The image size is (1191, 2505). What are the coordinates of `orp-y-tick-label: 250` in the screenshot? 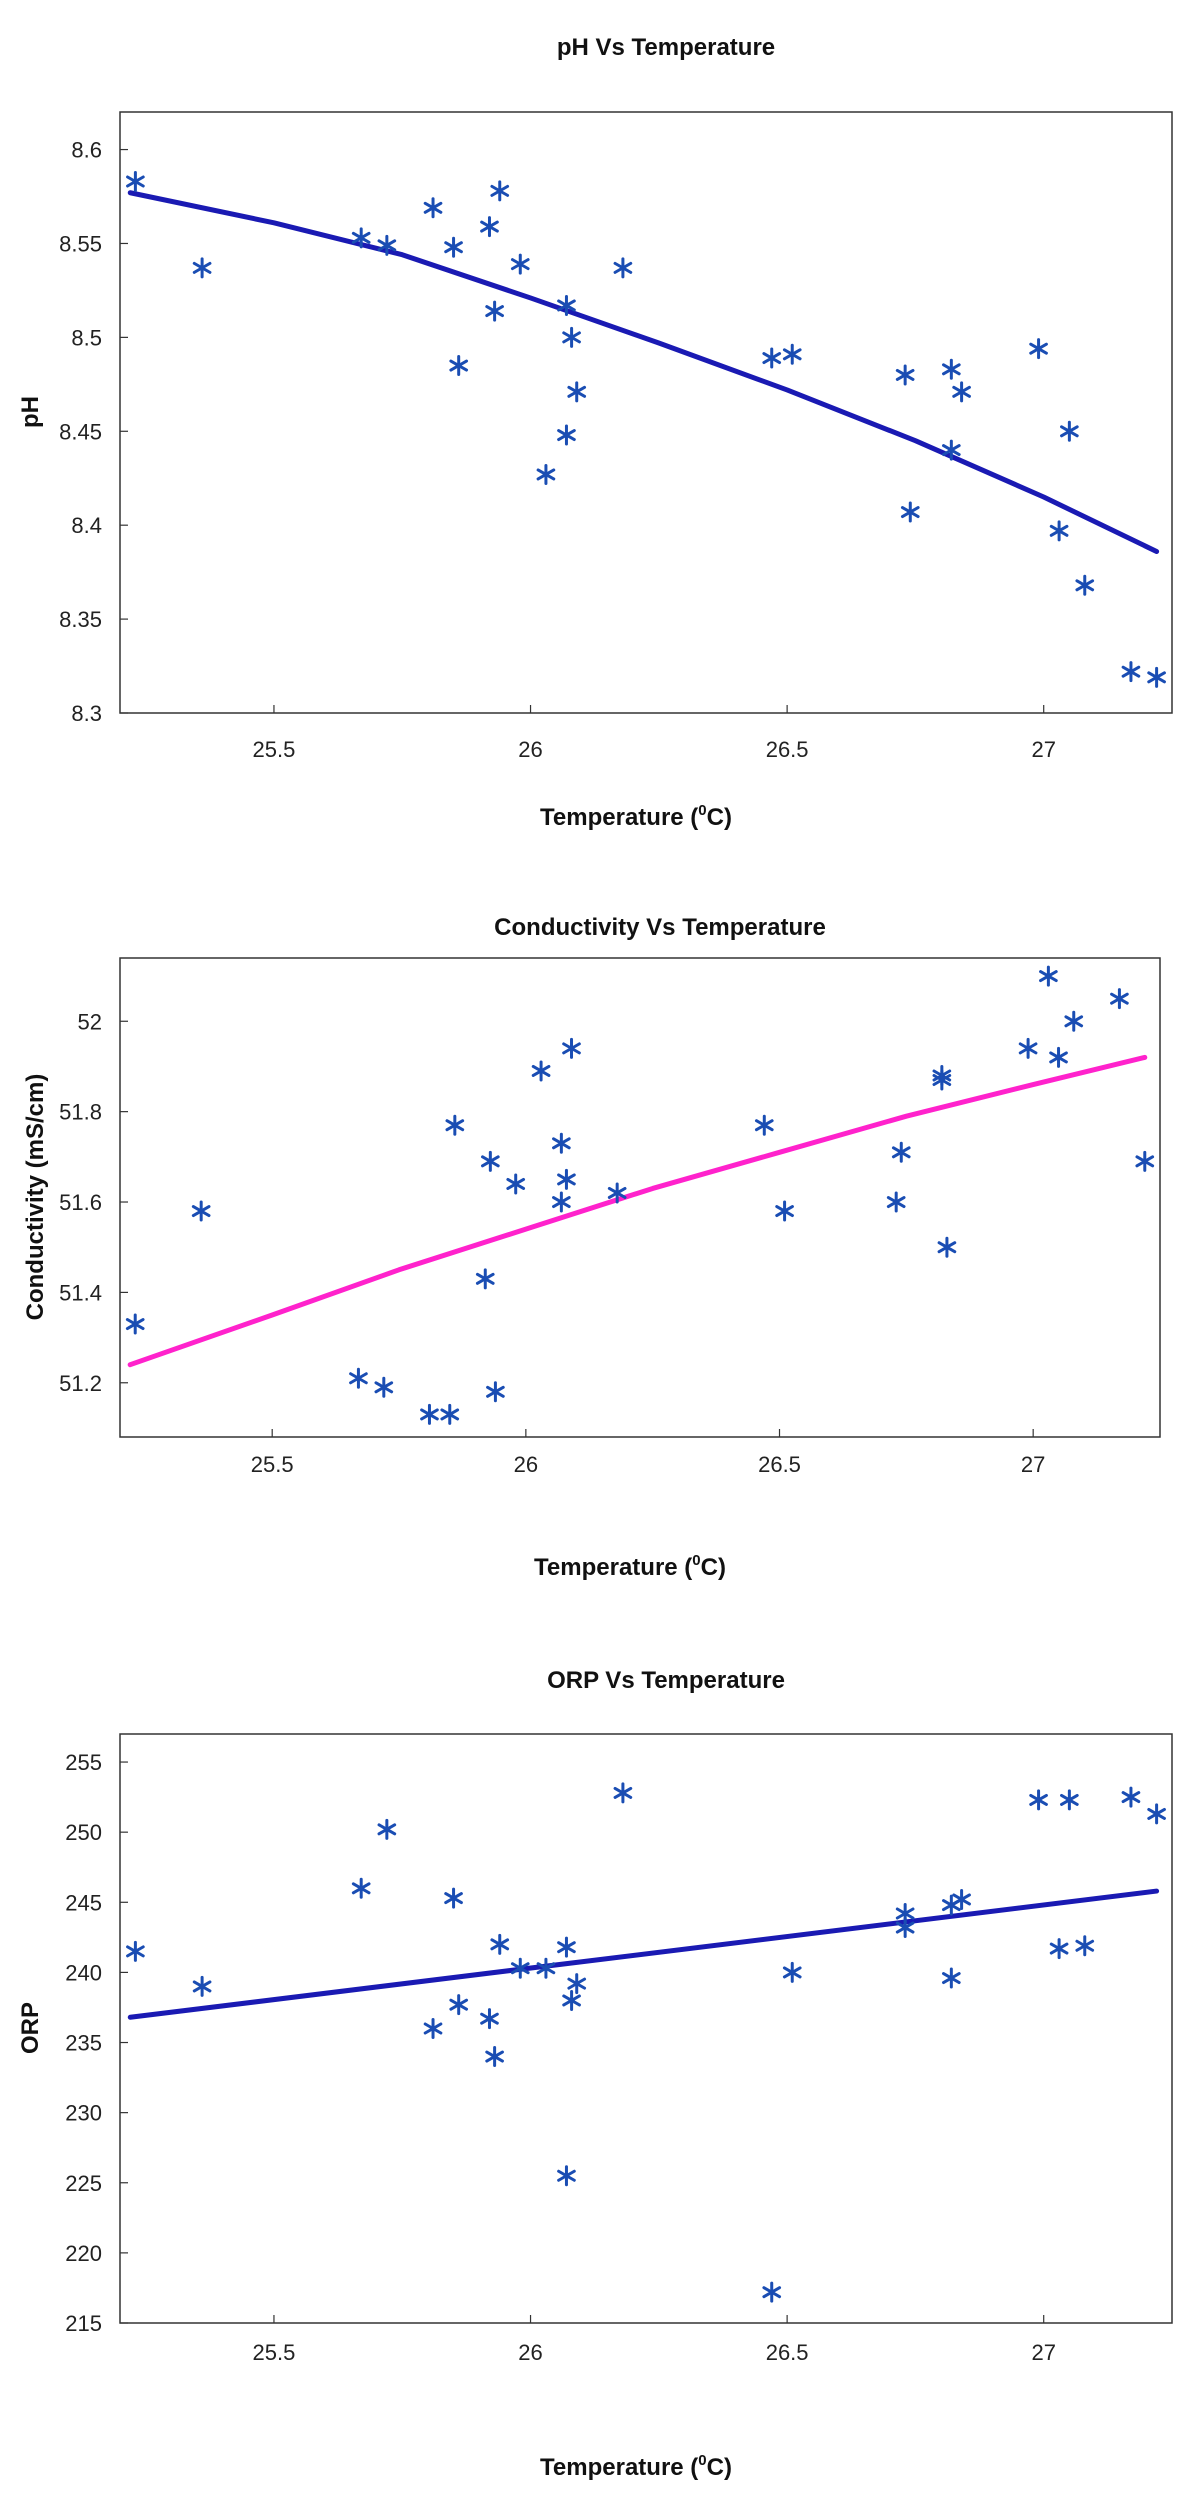 It's located at (83, 1832).